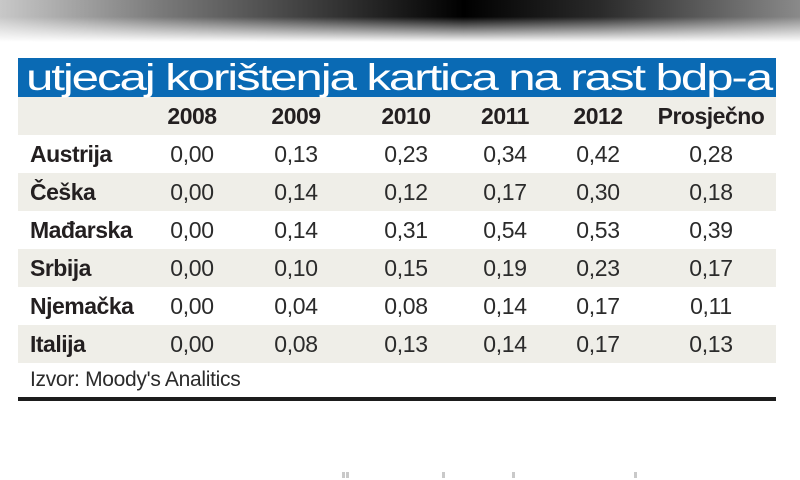  What do you see at coordinates (82, 305) in the screenshot?
I see `country-label: Njemačka` at bounding box center [82, 305].